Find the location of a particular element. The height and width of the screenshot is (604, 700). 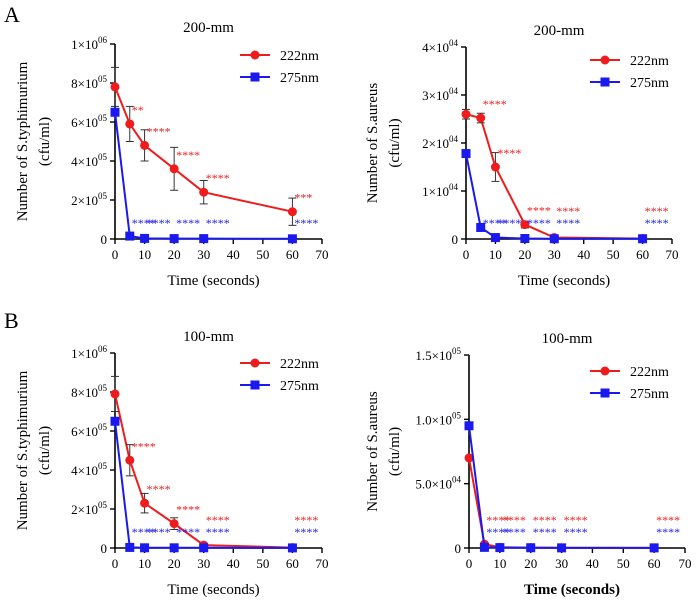

panel-label-b: B is located at coordinates (11, 320).